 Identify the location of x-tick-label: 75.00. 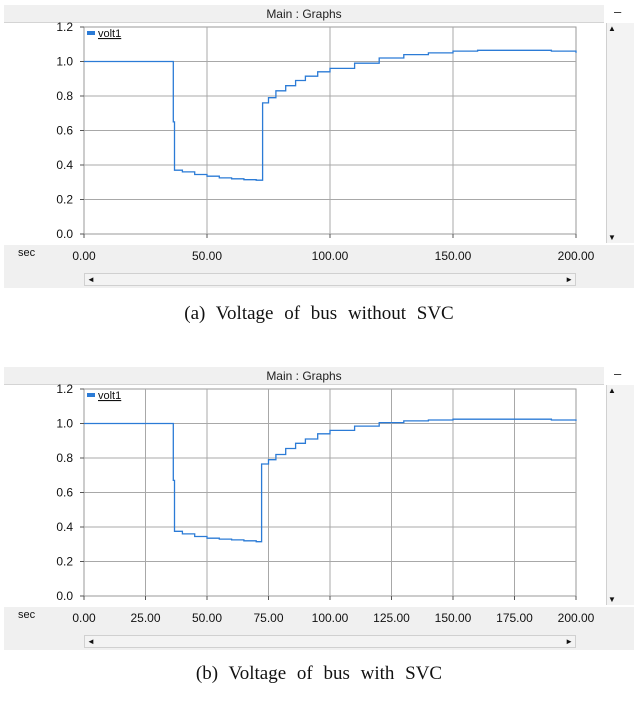
(268, 618).